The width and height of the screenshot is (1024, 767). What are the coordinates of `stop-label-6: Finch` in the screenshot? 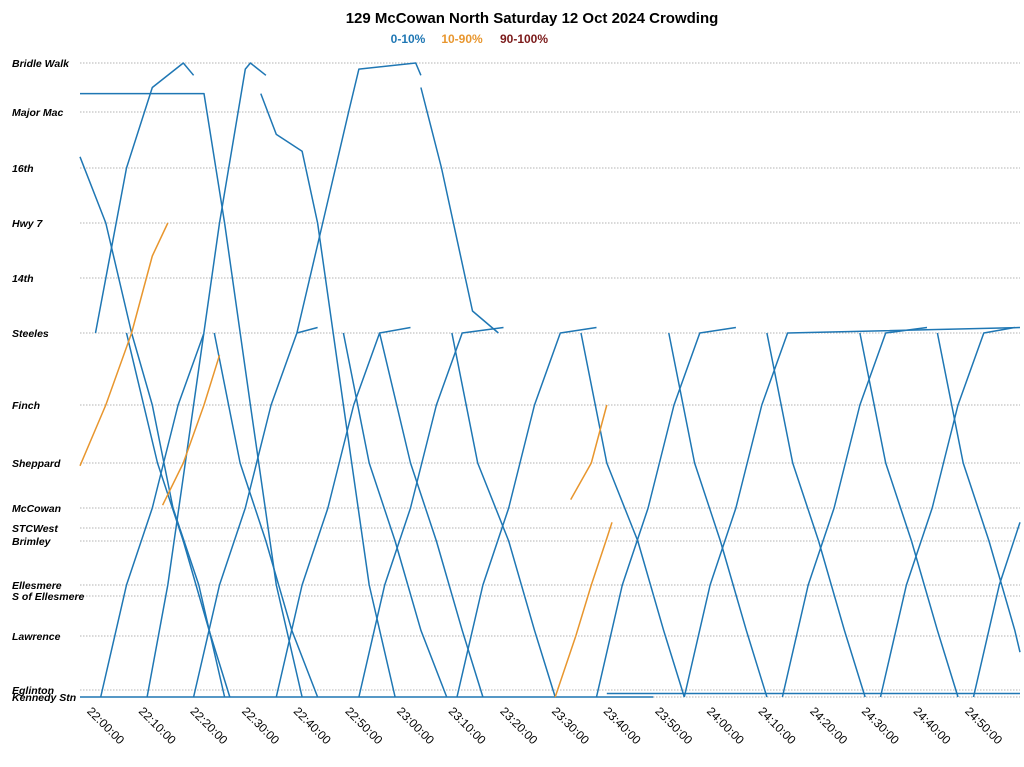 It's located at (26, 406).